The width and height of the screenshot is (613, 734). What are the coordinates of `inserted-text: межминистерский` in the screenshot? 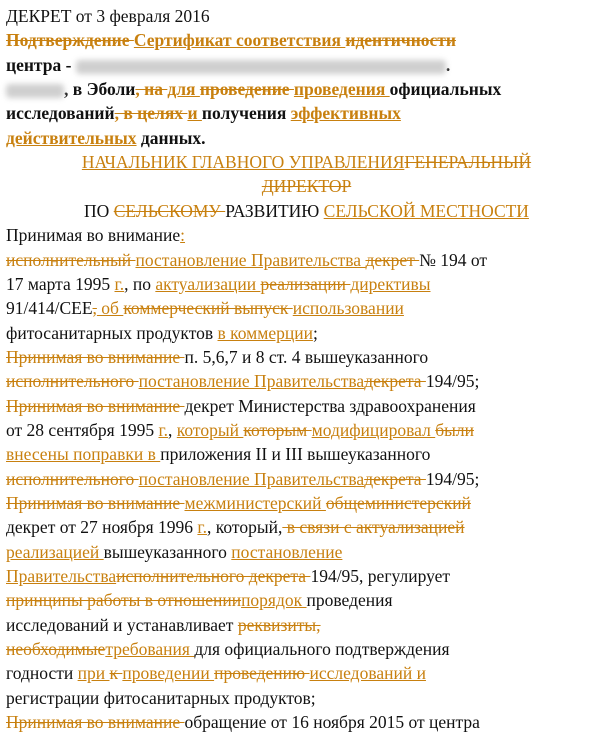 It's located at (255, 503).